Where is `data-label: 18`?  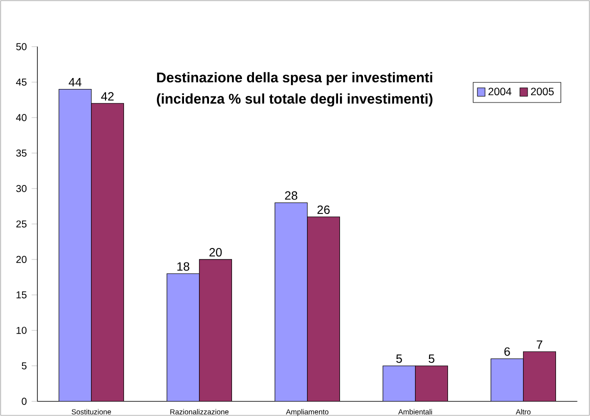
data-label: 18 is located at coordinates (183, 266).